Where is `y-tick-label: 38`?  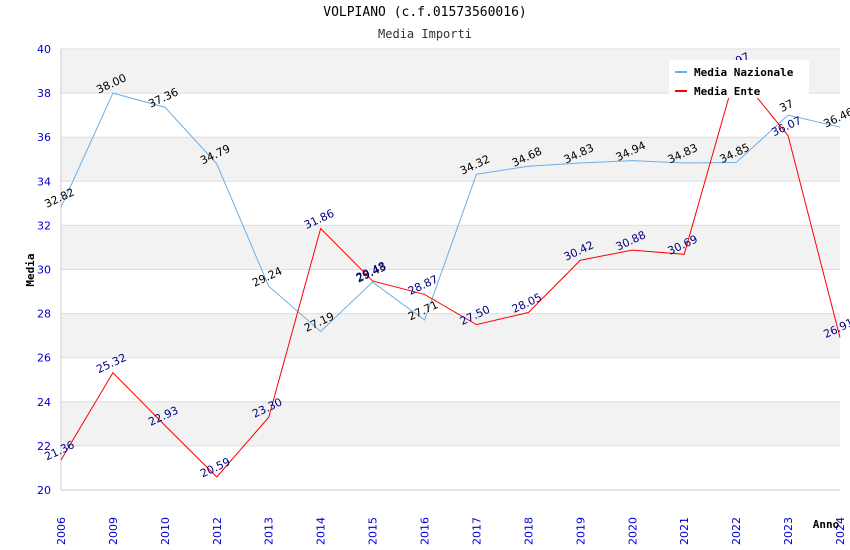
y-tick-label: 38 is located at coordinates (44, 93).